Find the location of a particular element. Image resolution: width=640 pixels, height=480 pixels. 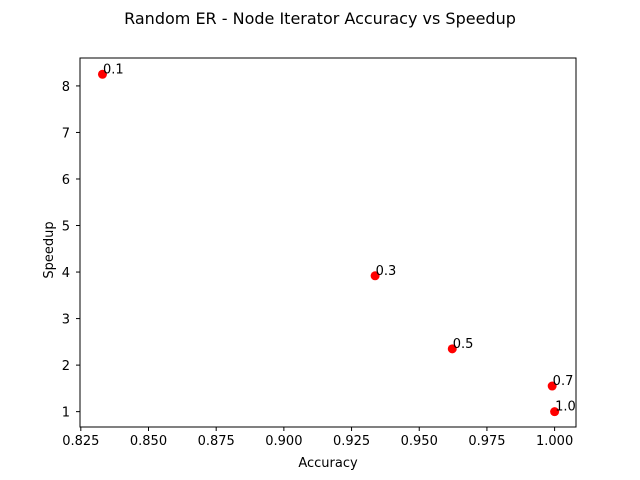

y-axis-title: Speedup is located at coordinates (49, 249).